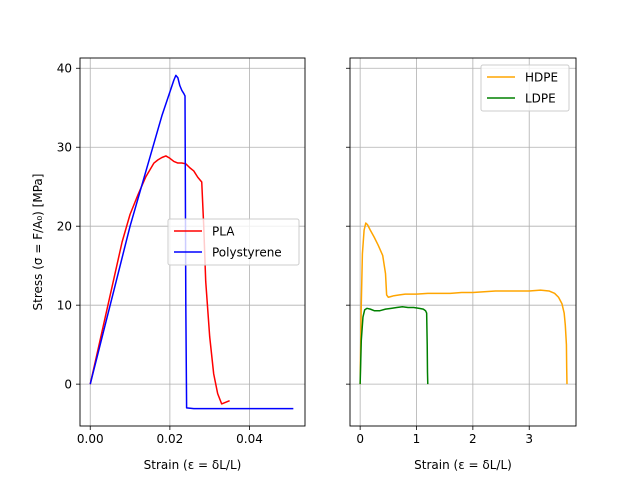  What do you see at coordinates (68, 384) in the screenshot?
I see `left-y-tick-label: 0` at bounding box center [68, 384].